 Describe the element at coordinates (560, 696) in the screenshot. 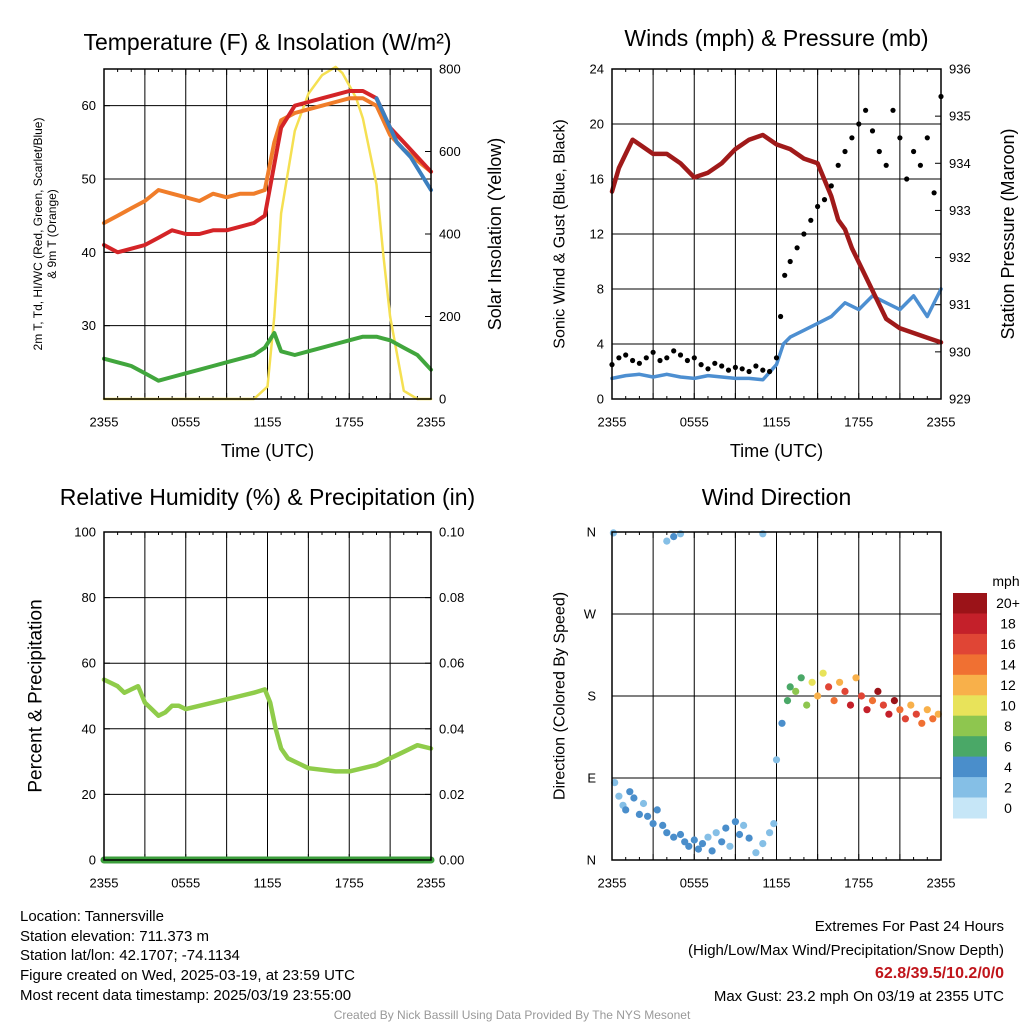

I see `y-axis-label: Direction (Colored By Speed)` at that location.